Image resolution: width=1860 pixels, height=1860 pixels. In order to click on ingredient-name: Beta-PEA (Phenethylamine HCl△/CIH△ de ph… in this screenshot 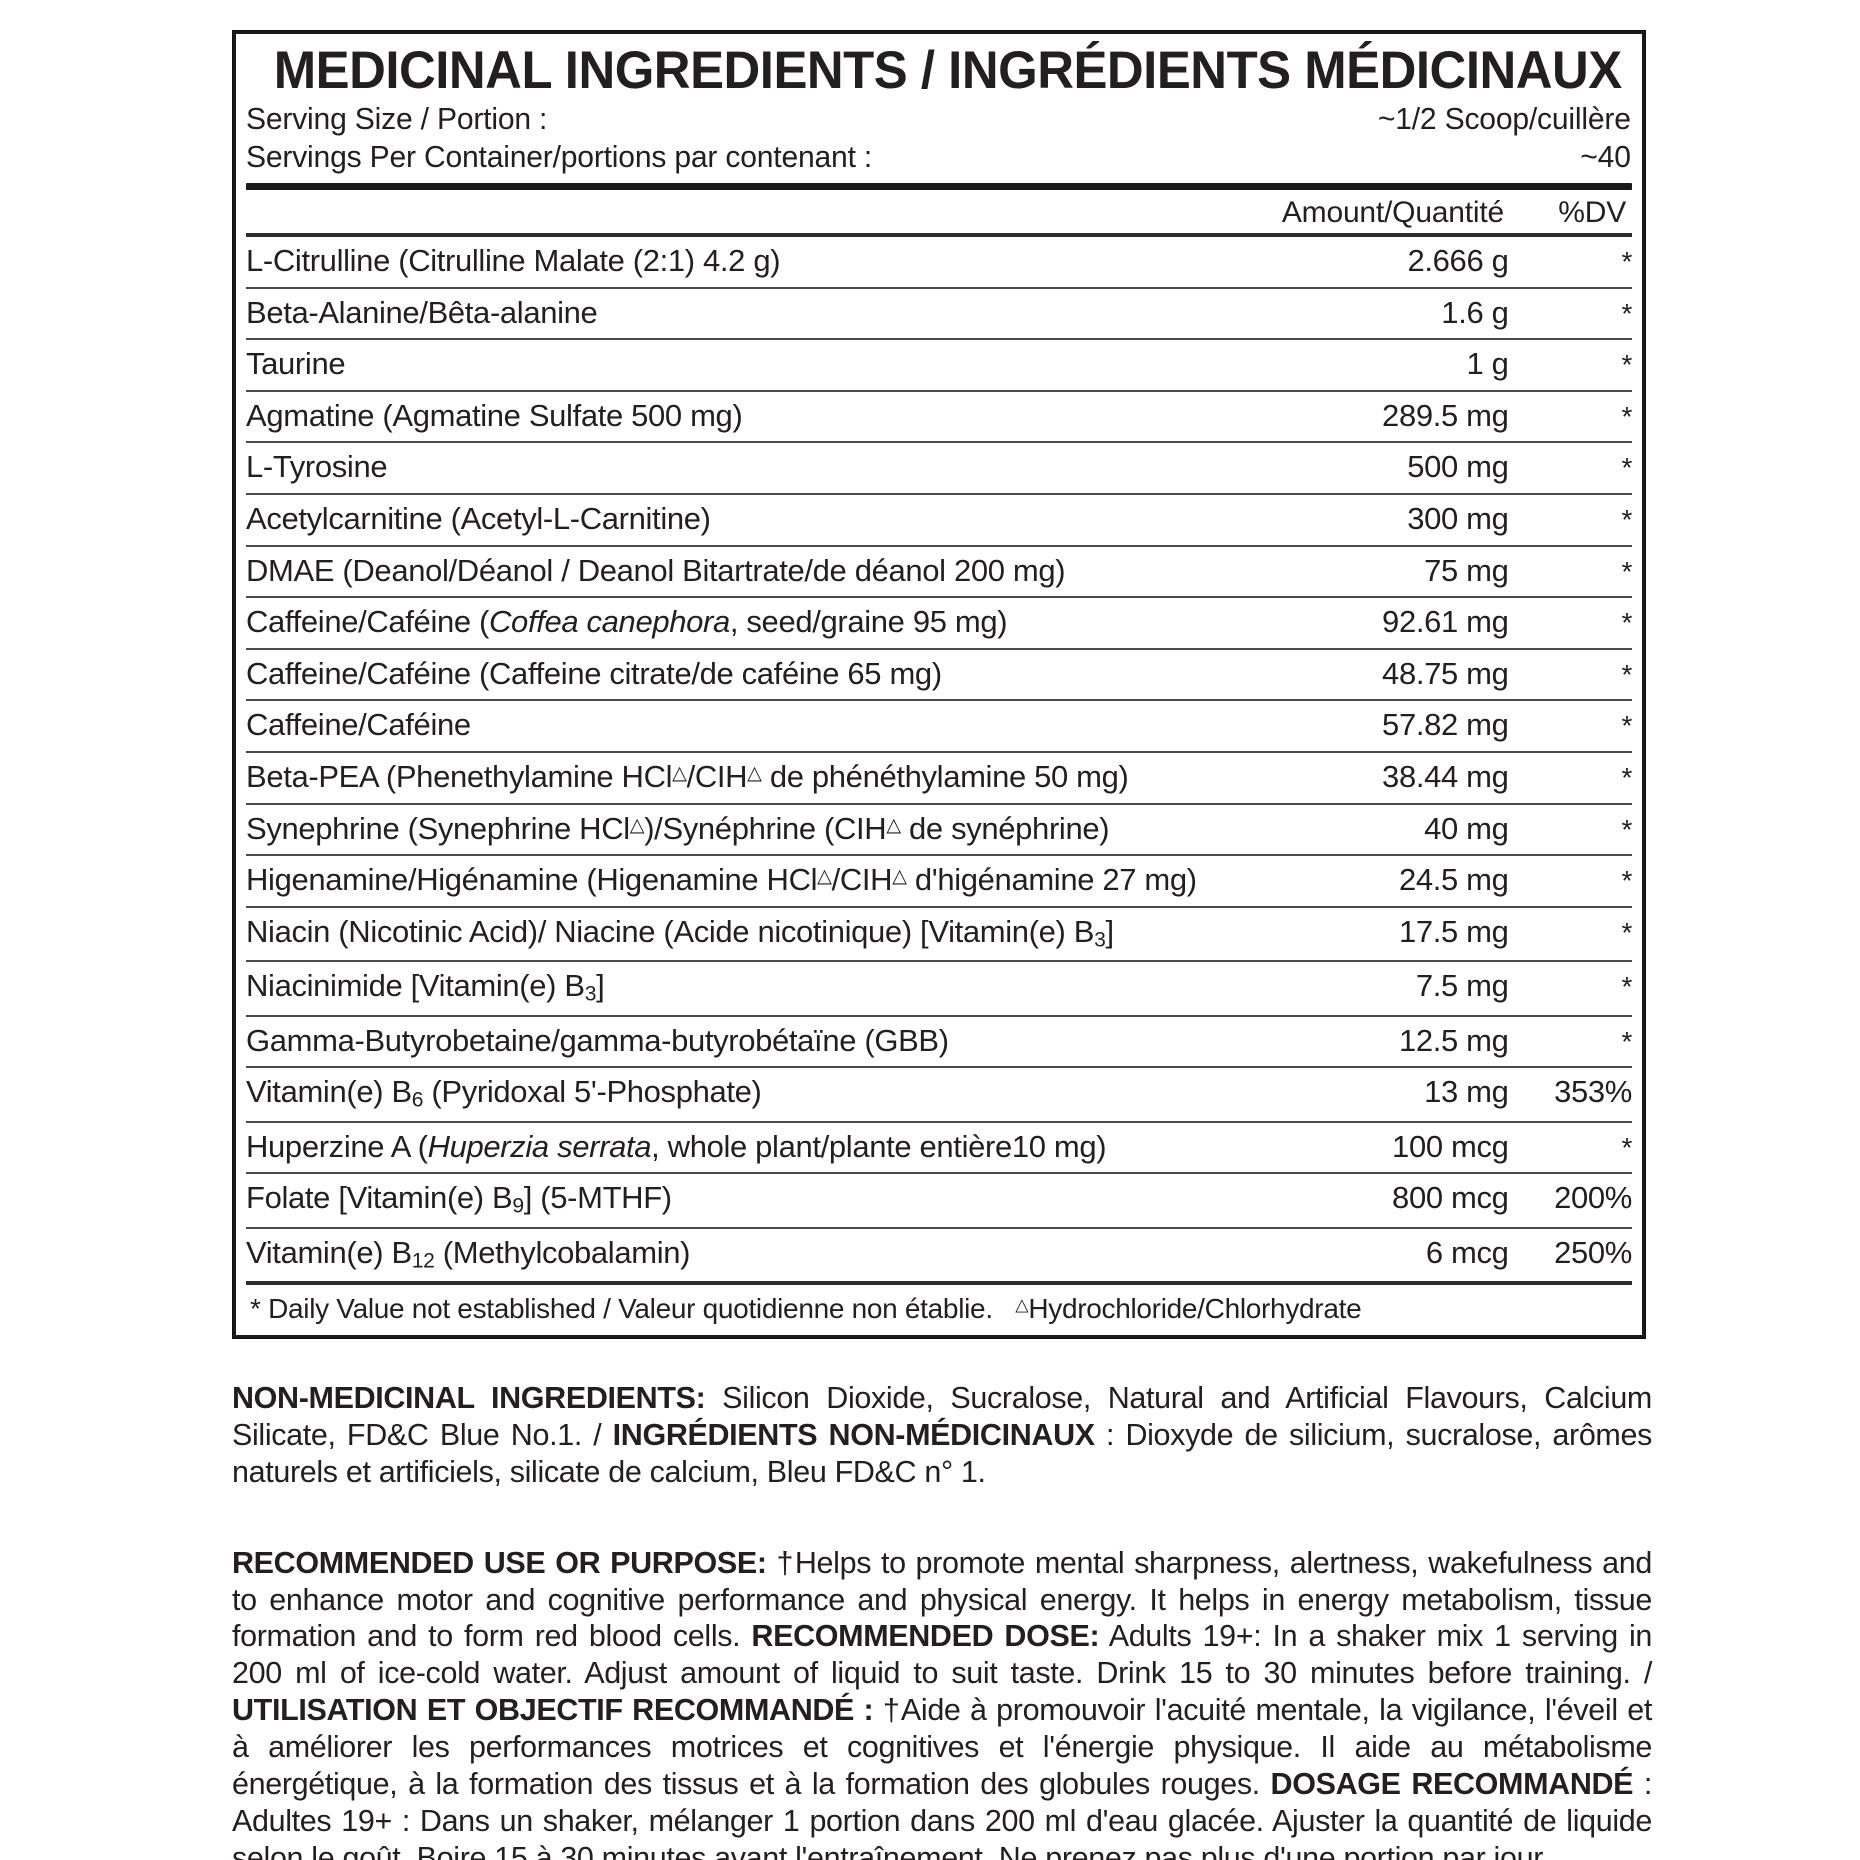, I will do `click(721, 778)`.